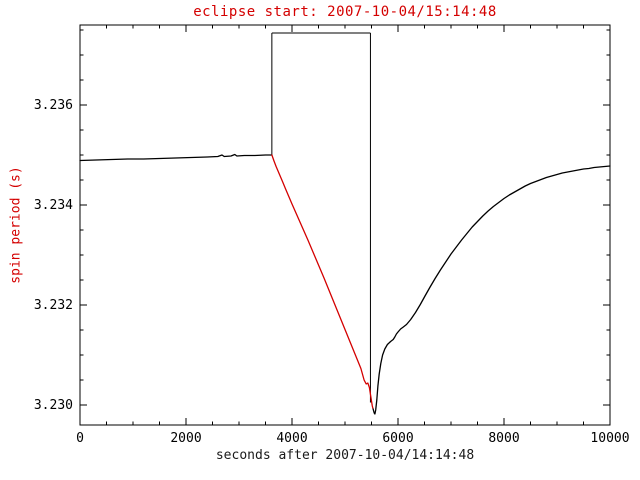 This screenshot has width=640, height=480. Describe the element at coordinates (53, 105) in the screenshot. I see `y-tick-label: 3.236` at that location.